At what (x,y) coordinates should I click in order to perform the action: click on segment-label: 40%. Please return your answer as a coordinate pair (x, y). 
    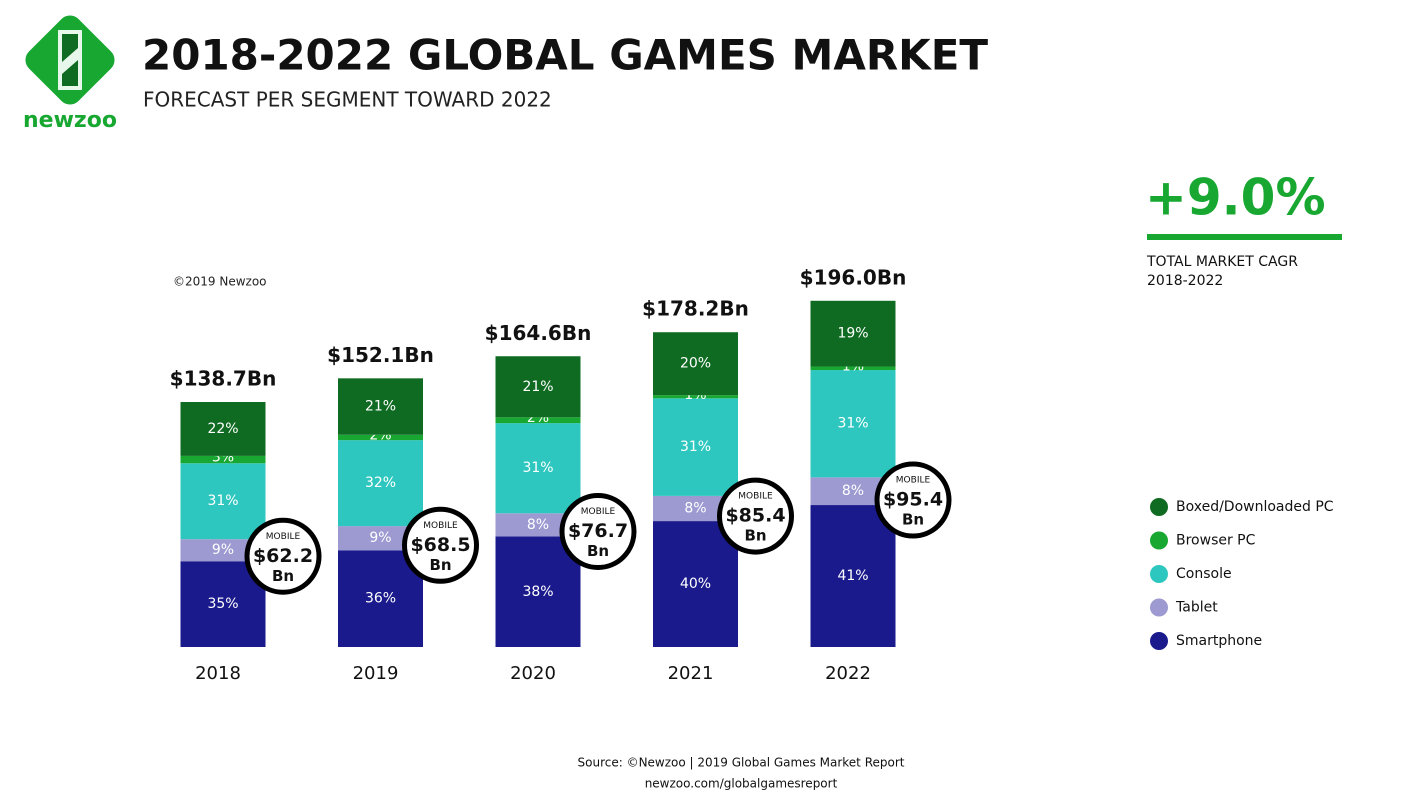
    Looking at the image, I should click on (695, 584).